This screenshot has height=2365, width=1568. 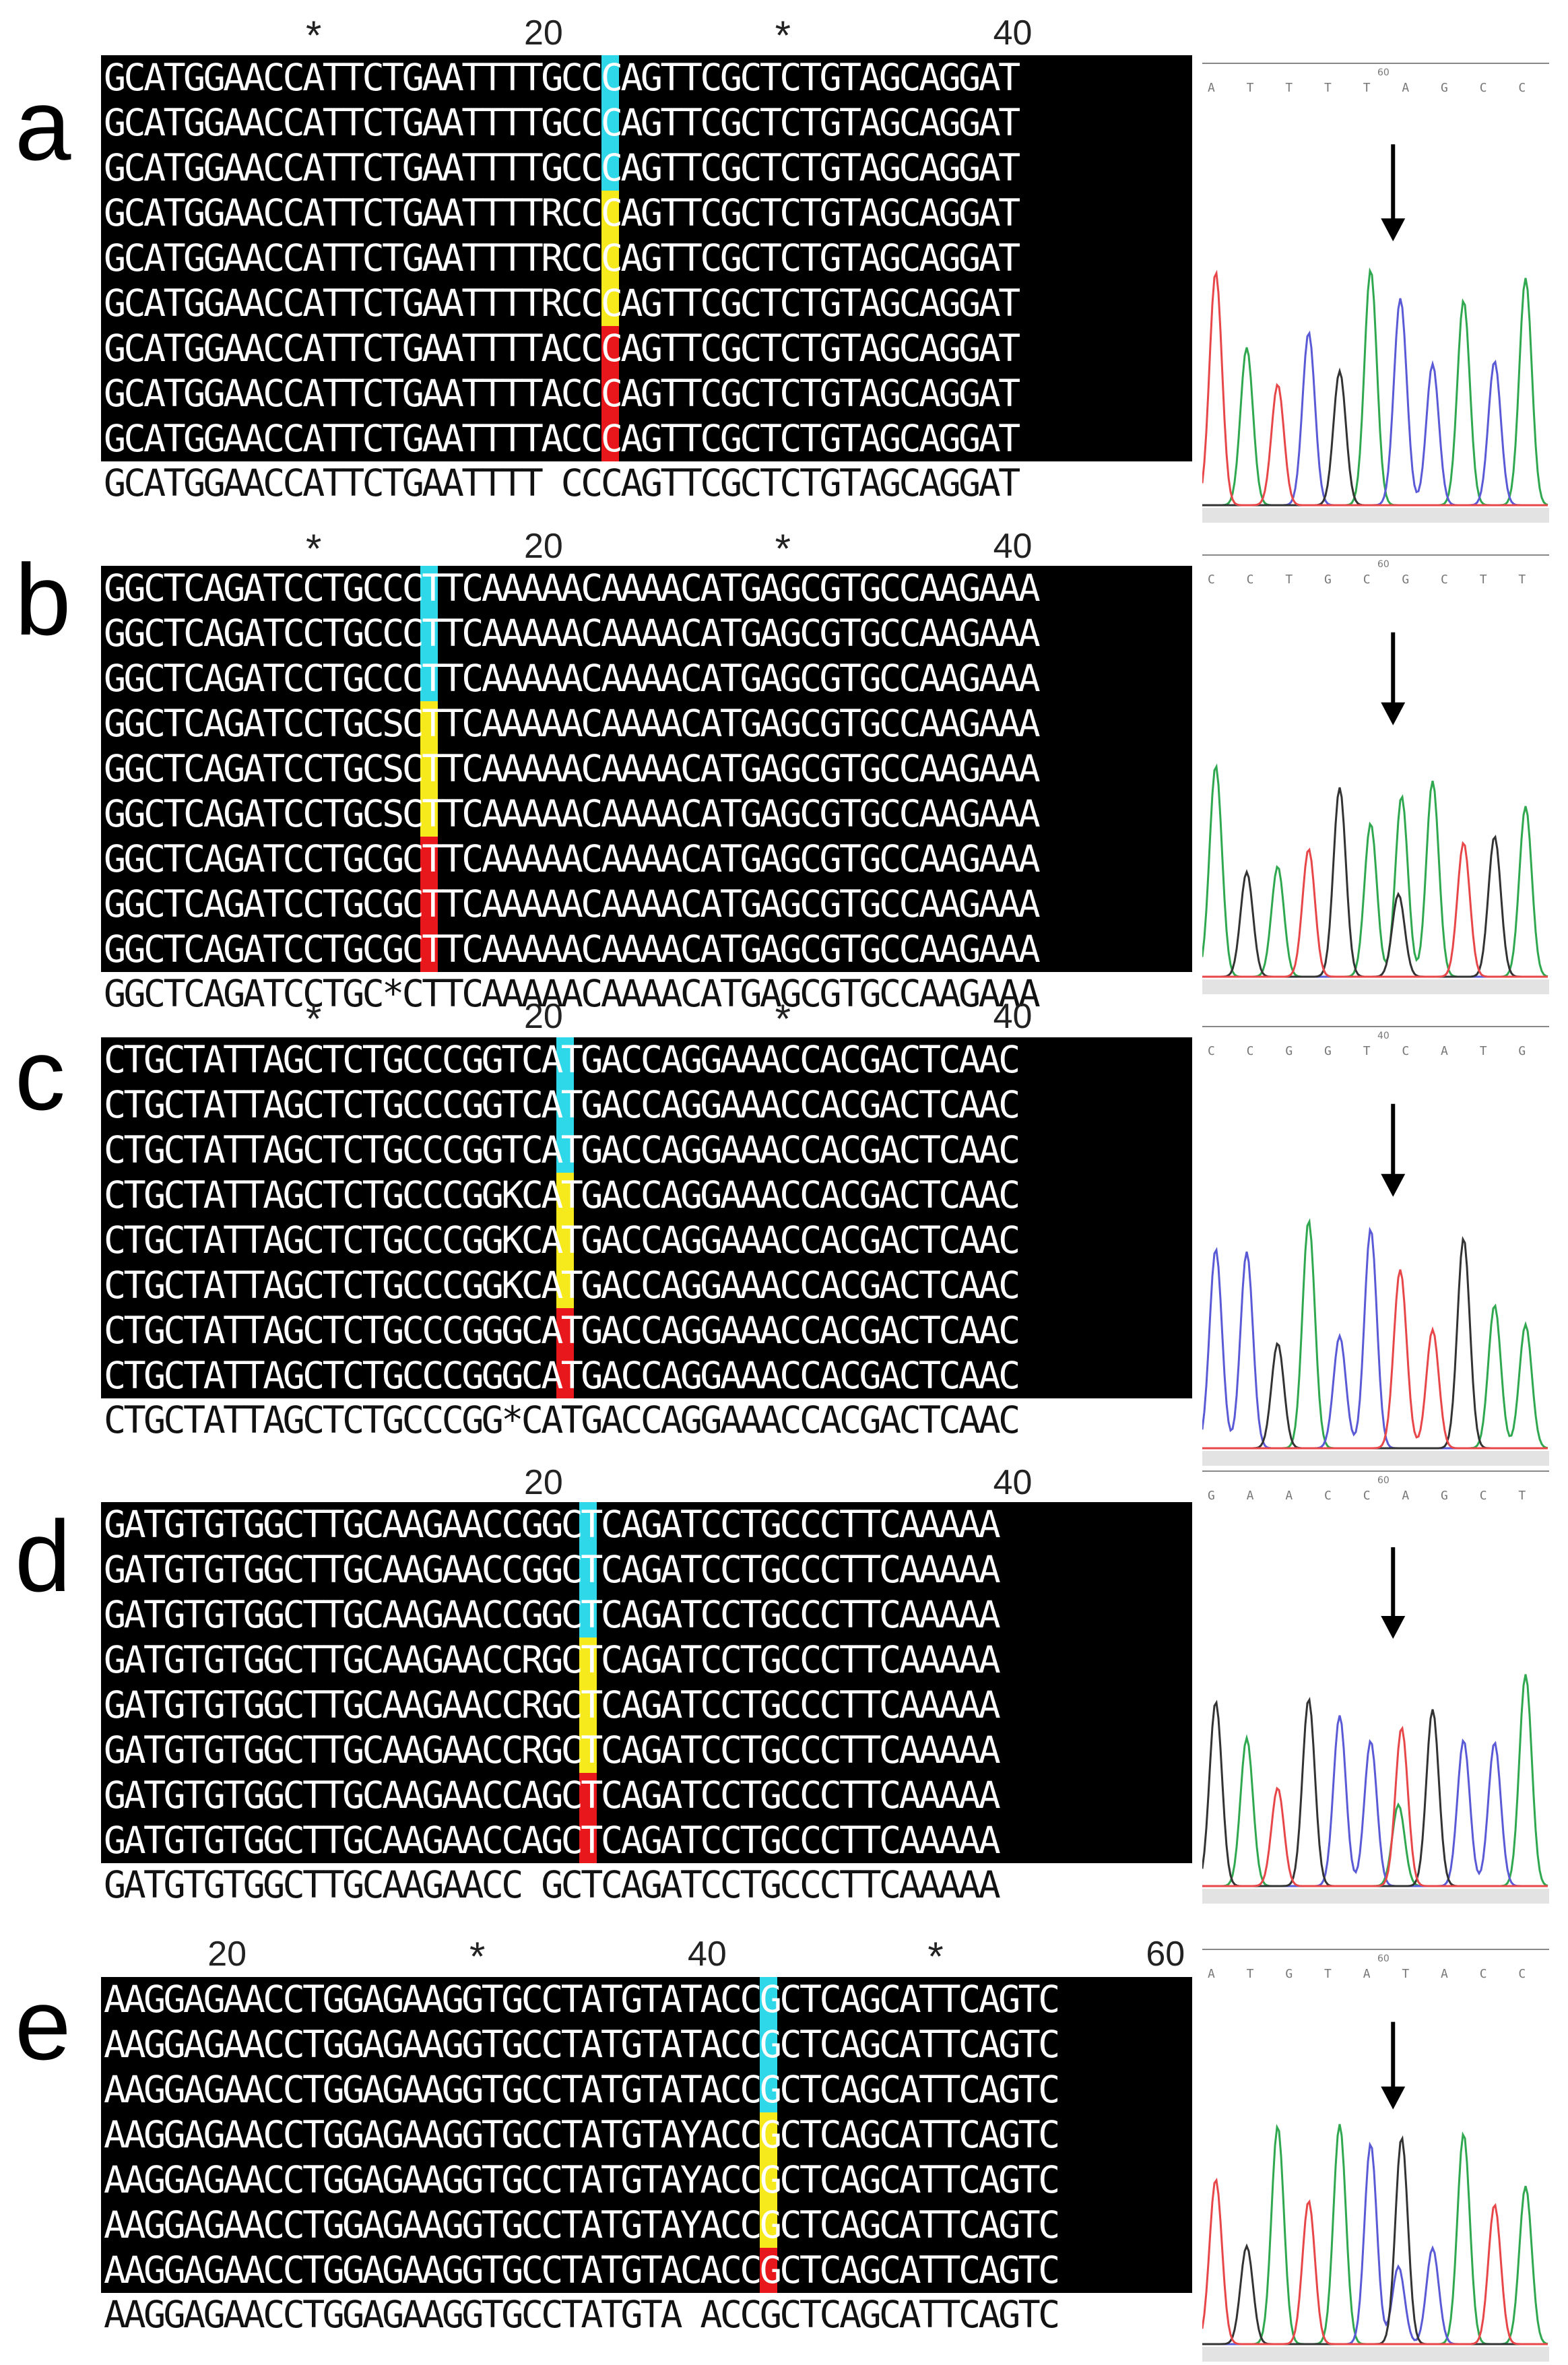 What do you see at coordinates (1378, 1051) in the screenshot?
I see `chromatogram-base-calls: C C G G T C A T G A` at bounding box center [1378, 1051].